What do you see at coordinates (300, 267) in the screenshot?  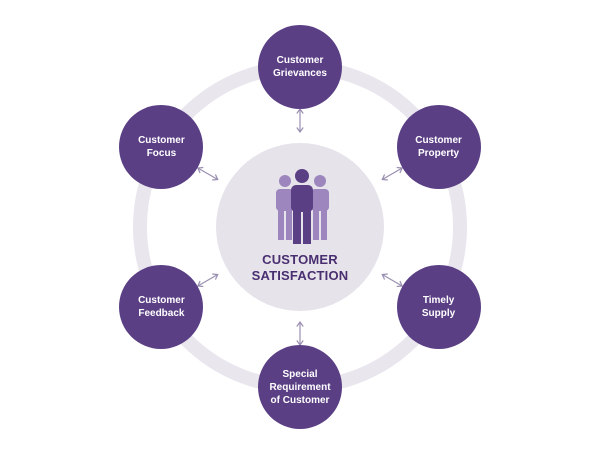 I see `center-title: CUSTOMER SATISFACTION` at bounding box center [300, 267].